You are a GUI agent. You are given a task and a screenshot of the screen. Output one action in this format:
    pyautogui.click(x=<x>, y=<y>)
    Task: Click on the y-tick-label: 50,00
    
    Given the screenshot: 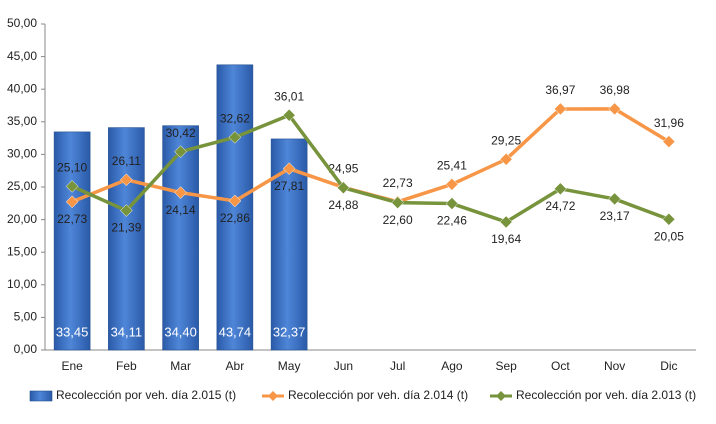 What is the action you would take?
    pyautogui.click(x=22, y=23)
    